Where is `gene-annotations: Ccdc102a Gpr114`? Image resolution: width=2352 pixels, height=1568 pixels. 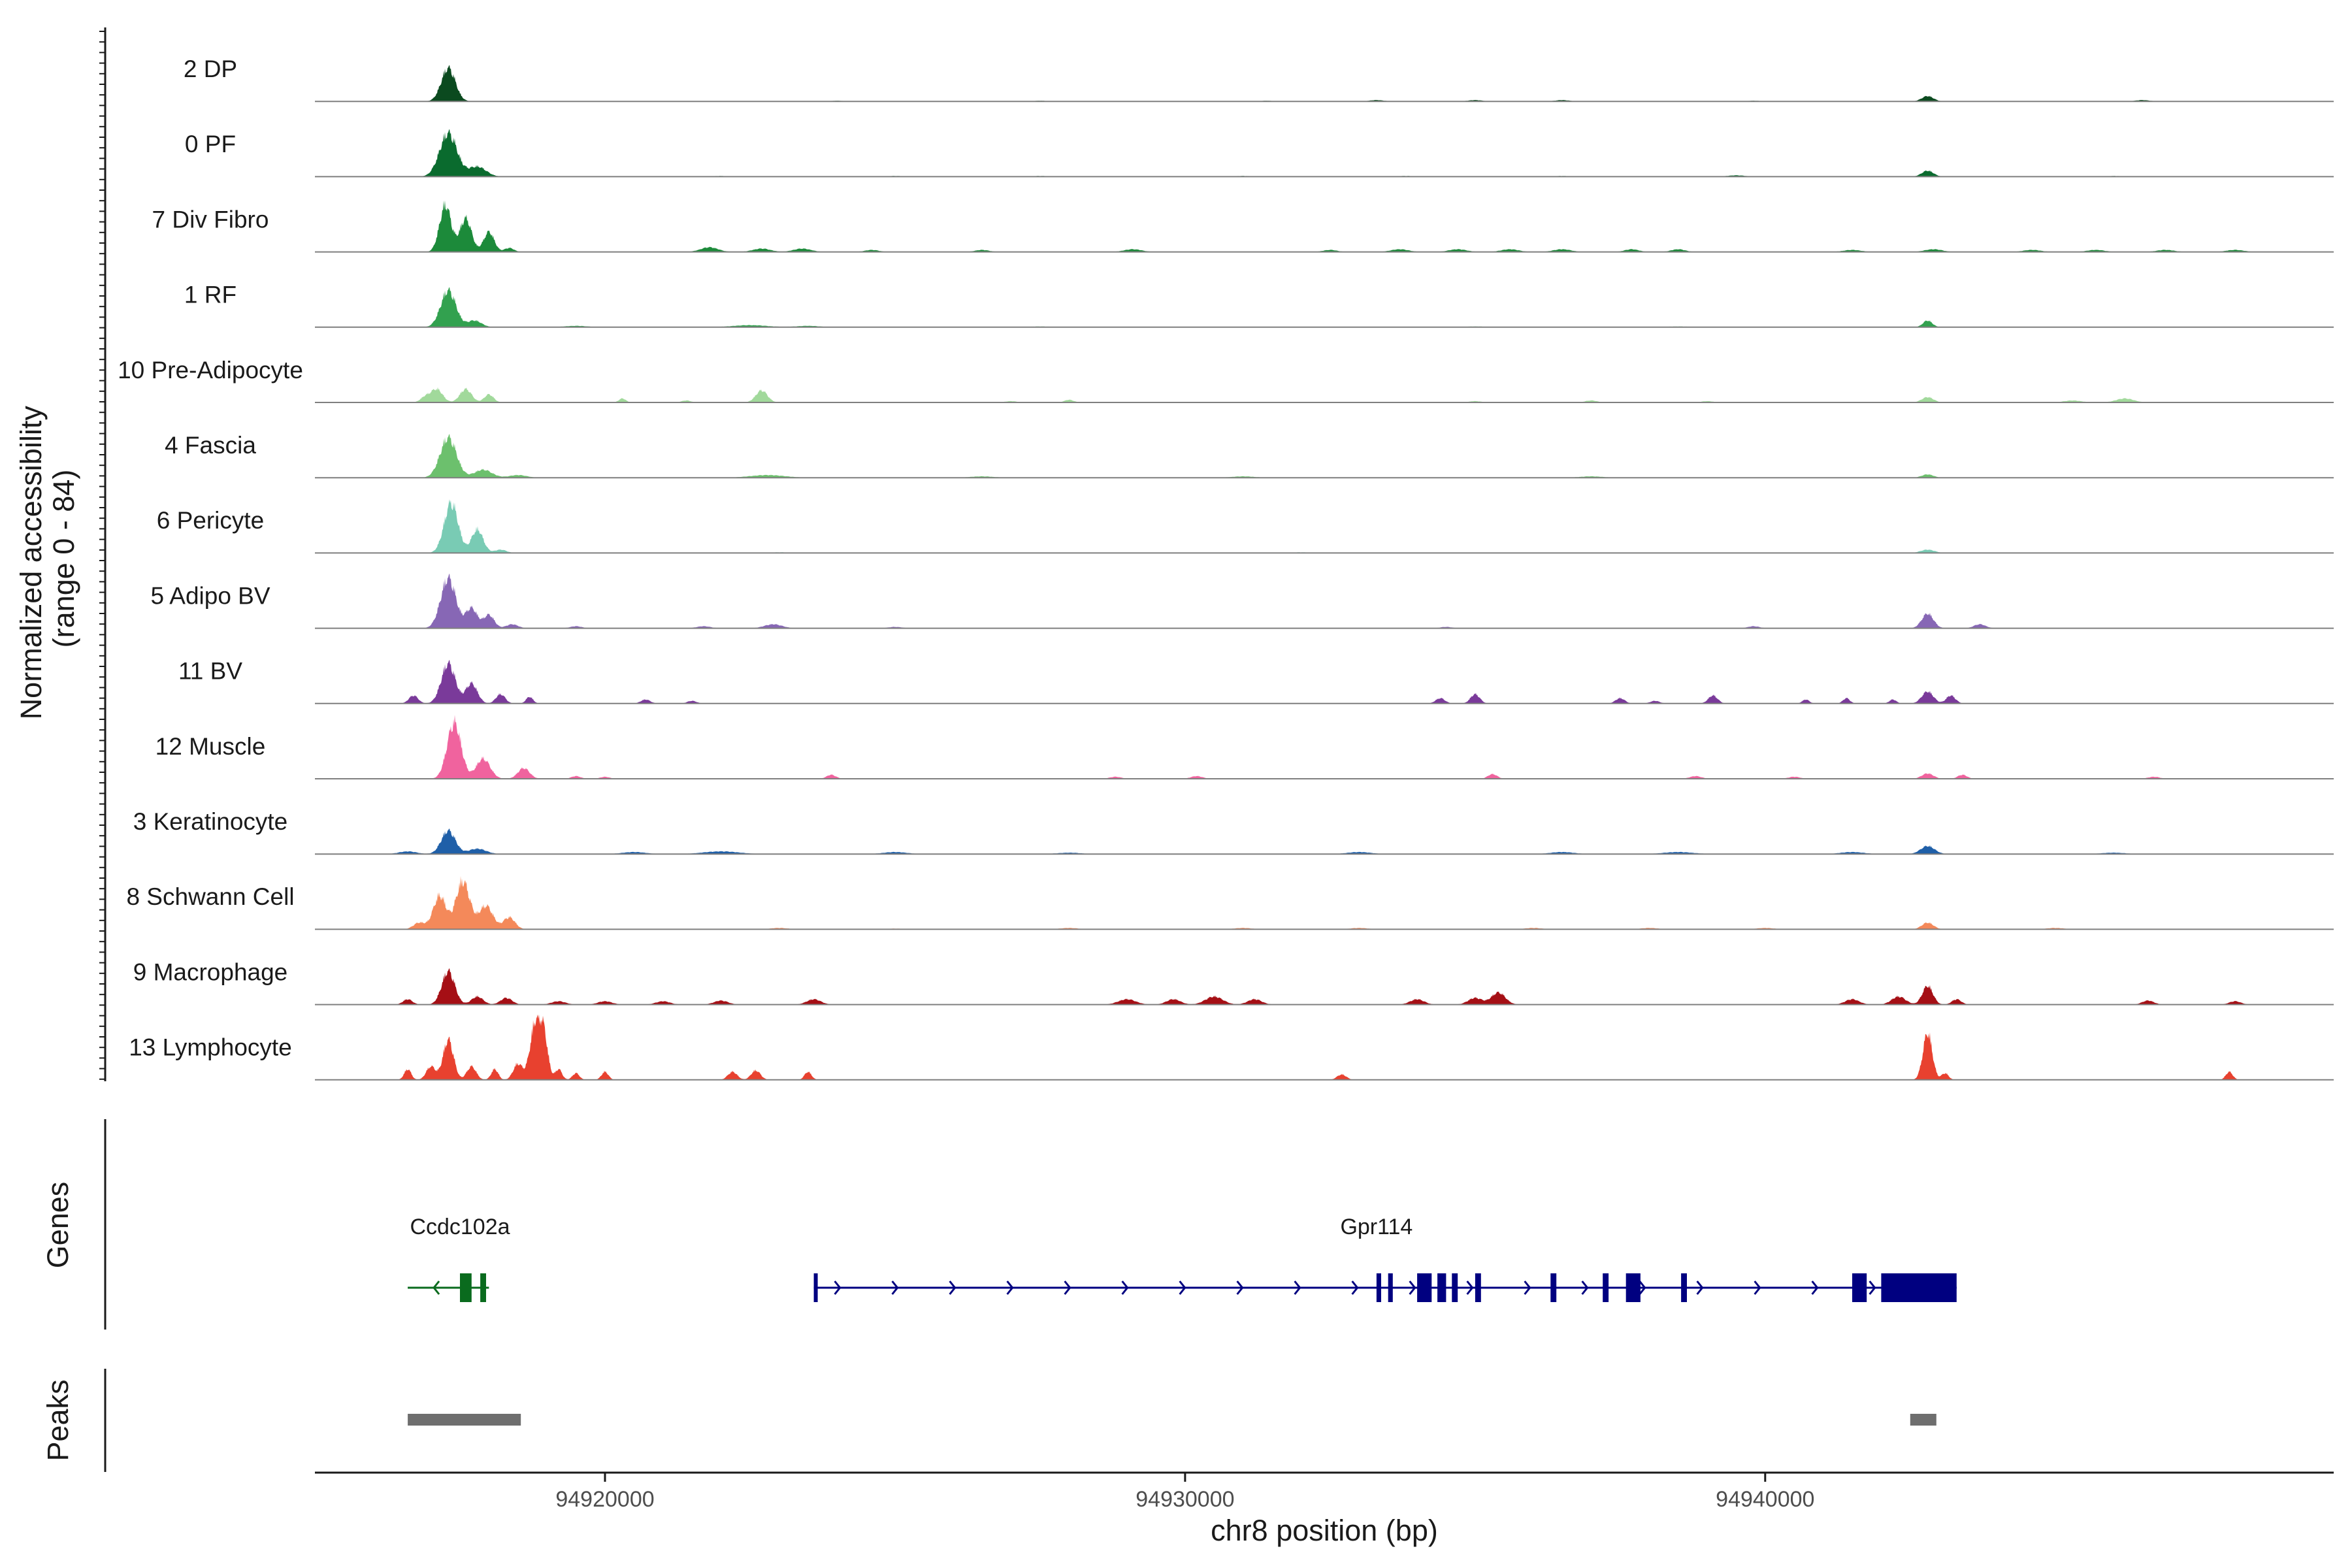
gene-annotations: Ccdc102a Gpr114 is located at coordinates (1182, 1258).